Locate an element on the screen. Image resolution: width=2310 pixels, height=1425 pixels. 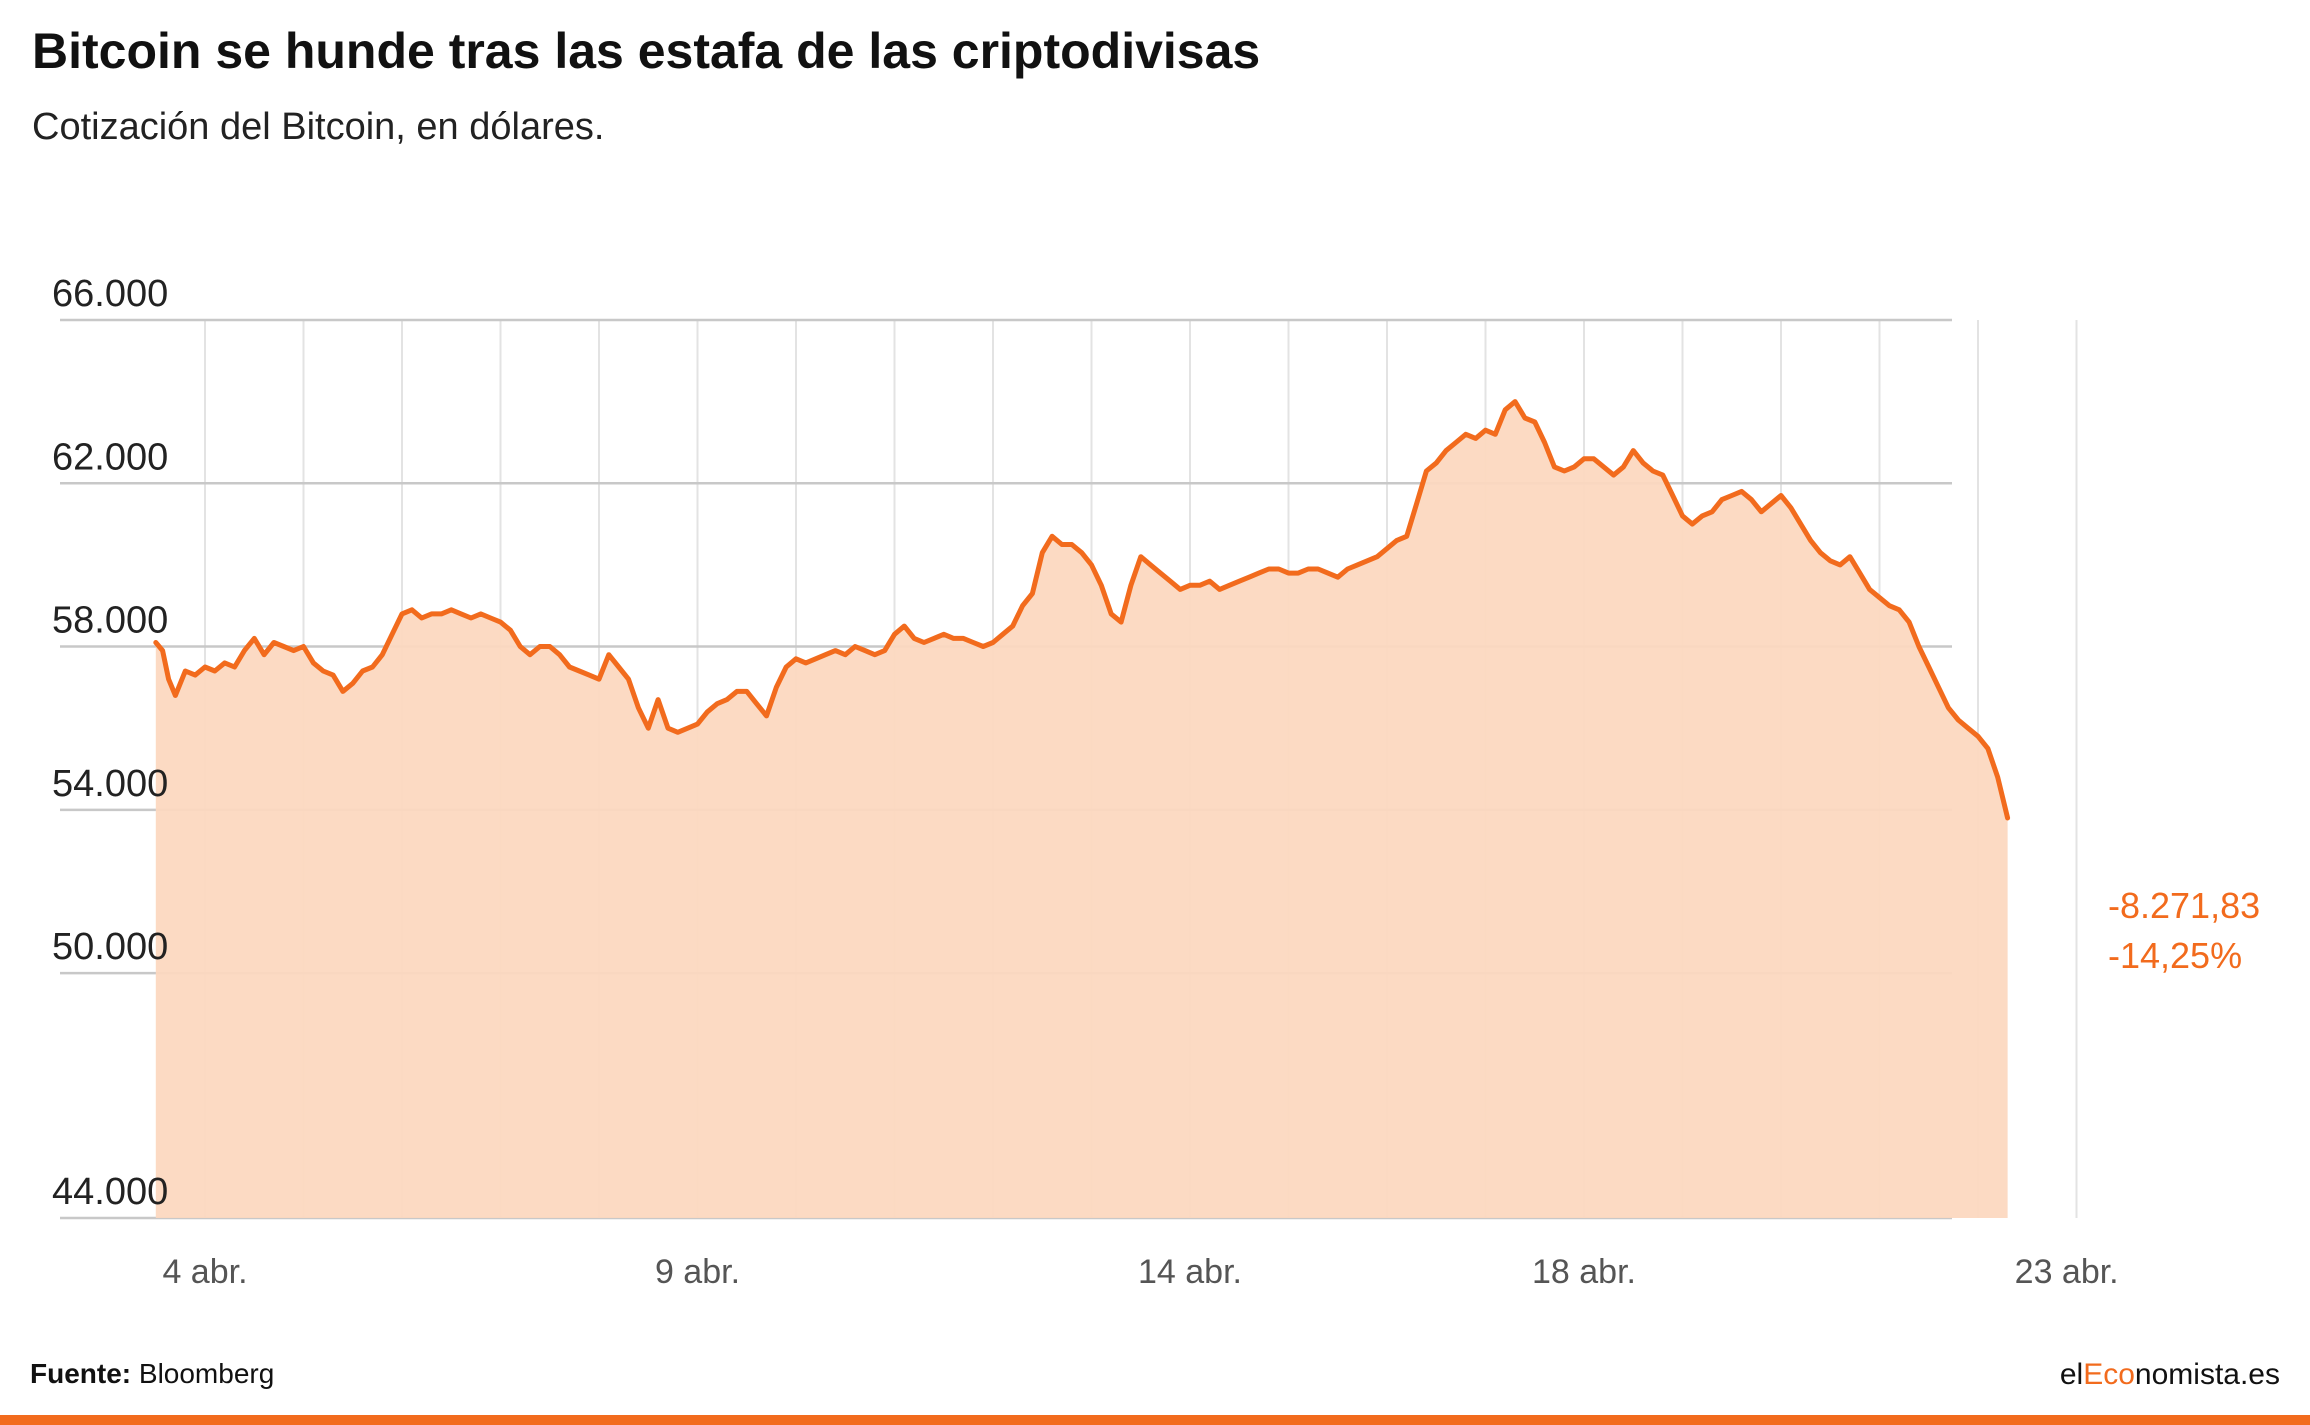
source-label: Fuente: is located at coordinates (81, 1373).